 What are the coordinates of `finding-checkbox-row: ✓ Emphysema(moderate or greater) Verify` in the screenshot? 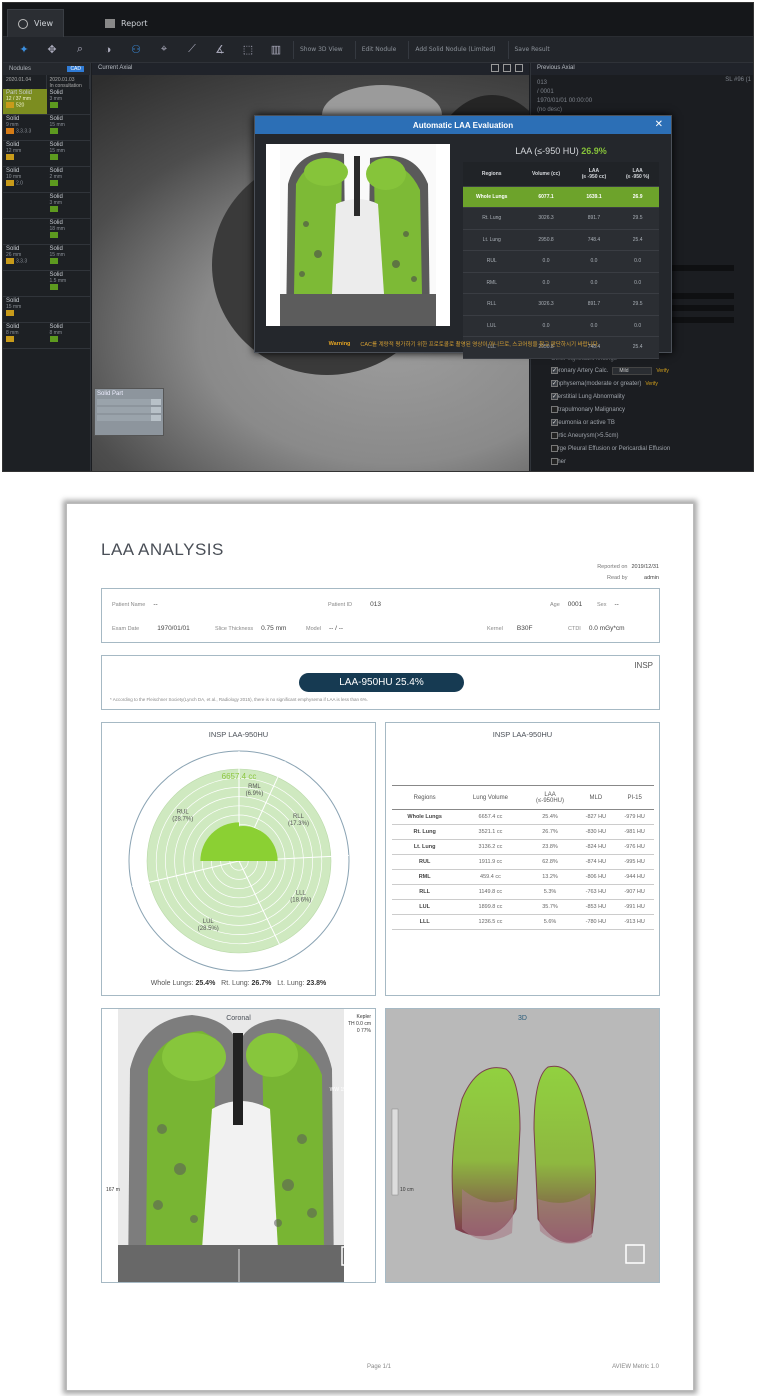 It's located at (651, 383).